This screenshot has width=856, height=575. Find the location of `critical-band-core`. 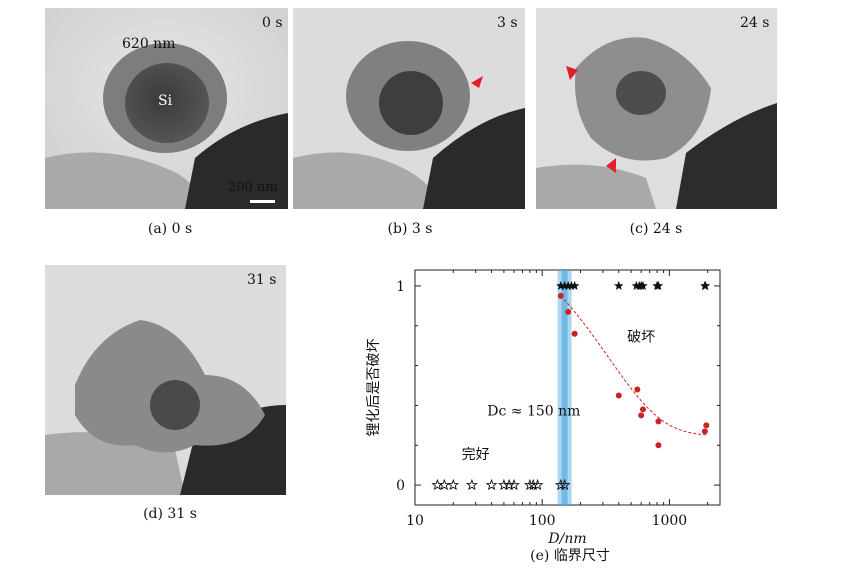

critical-band-core is located at coordinates (564, 387).